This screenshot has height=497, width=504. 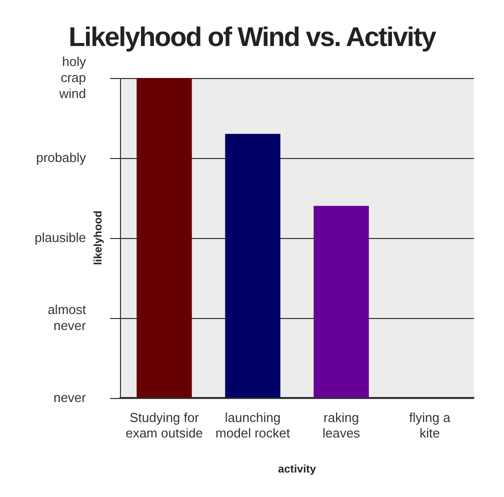 What do you see at coordinates (297, 469) in the screenshot?
I see `x-axis-title: activity` at bounding box center [297, 469].